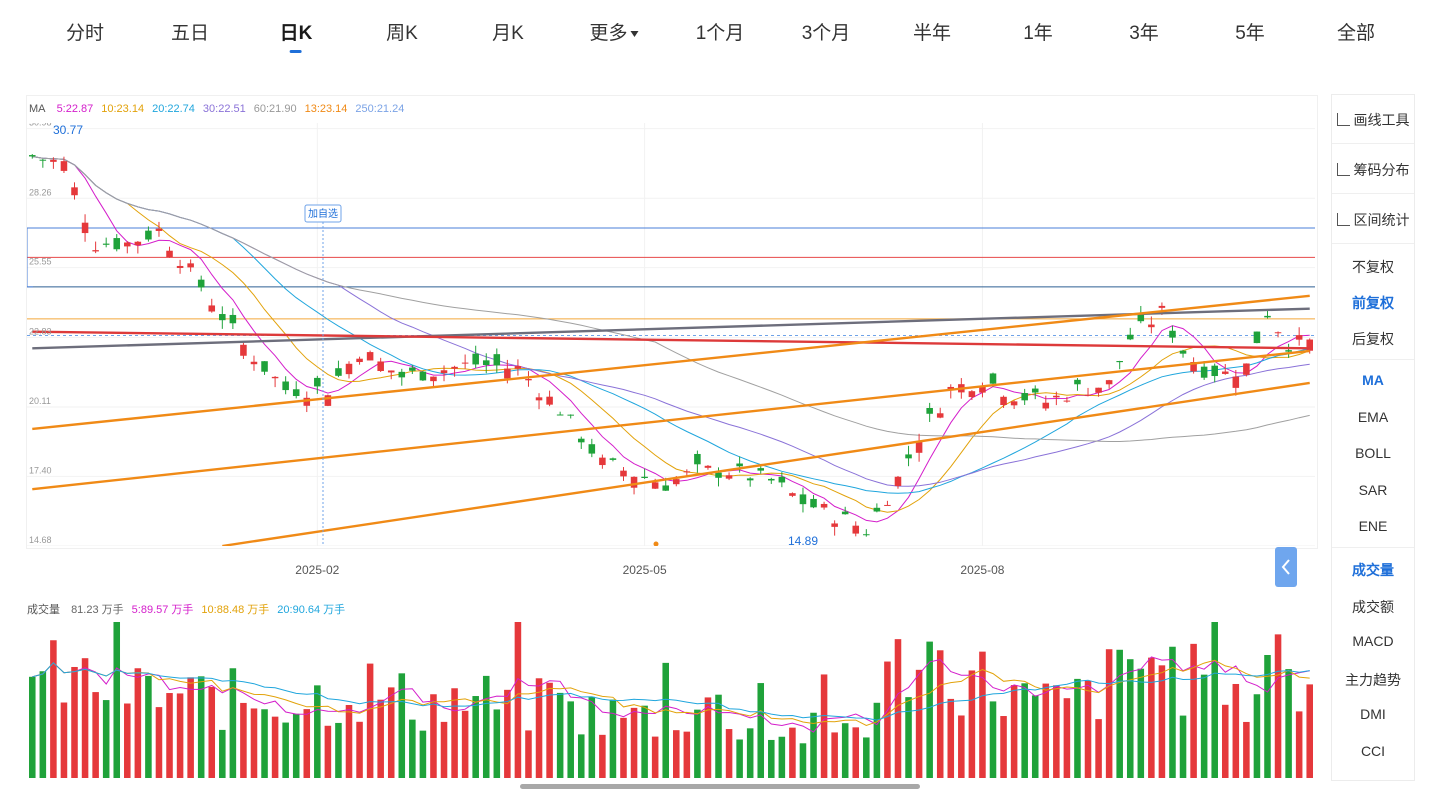 This screenshot has height=798, width=1440. I want to click on tab-4: 周K, so click(402, 31).